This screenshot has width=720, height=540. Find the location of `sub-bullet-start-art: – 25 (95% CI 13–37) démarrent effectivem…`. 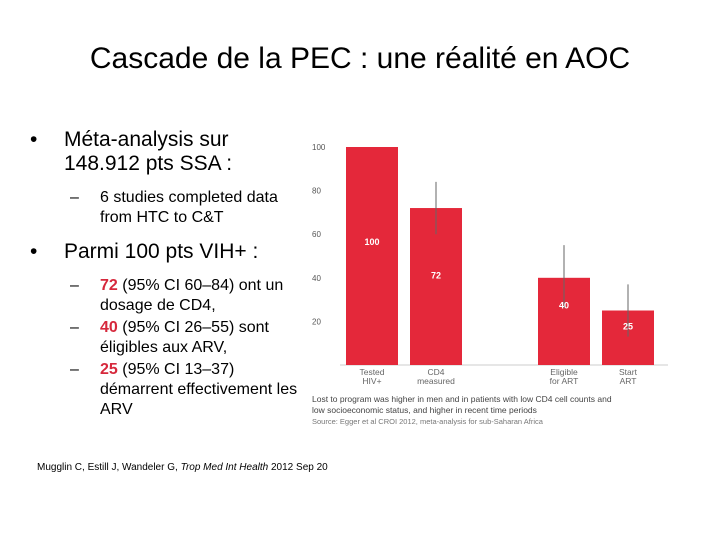

sub-bullet-start-art: – 25 (95% CI 13–37) démarrent effectivem… is located at coordinates (165, 390).